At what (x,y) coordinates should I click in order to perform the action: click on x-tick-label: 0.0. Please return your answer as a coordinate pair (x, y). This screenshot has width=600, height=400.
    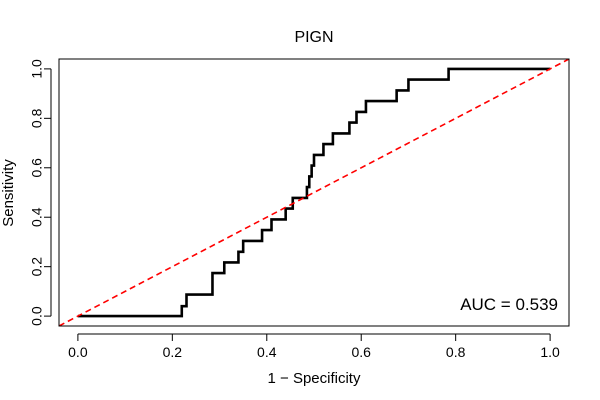
    Looking at the image, I should click on (78, 352).